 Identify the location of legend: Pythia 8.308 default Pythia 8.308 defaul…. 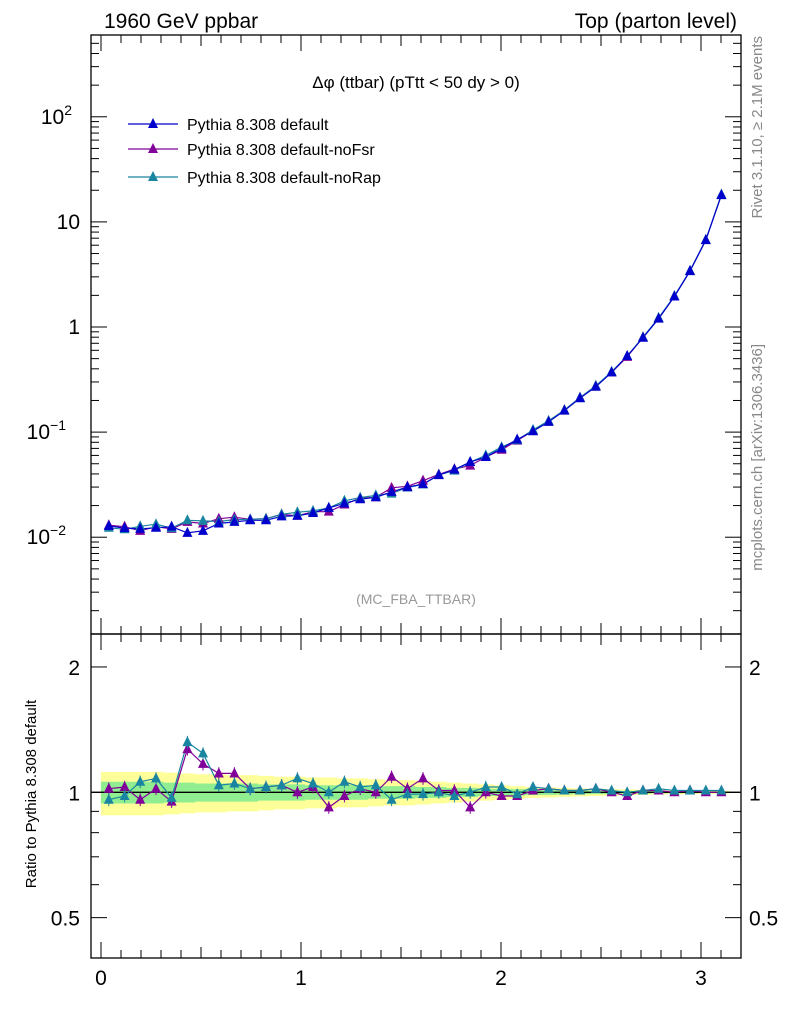
(254, 152).